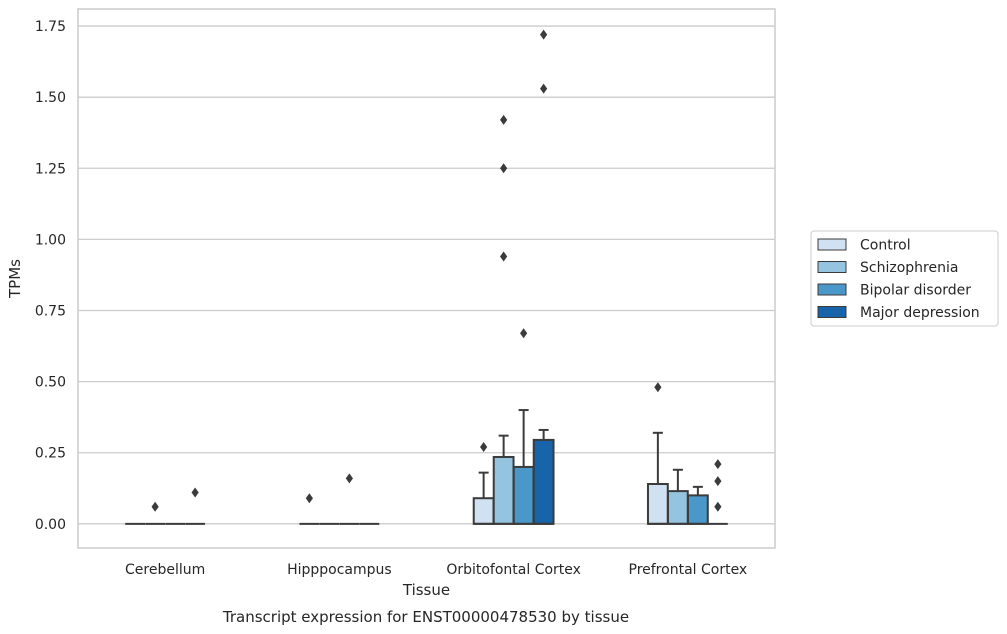 The image size is (1007, 634). What do you see at coordinates (50, 169) in the screenshot?
I see `y-tick-label: 1.25` at bounding box center [50, 169].